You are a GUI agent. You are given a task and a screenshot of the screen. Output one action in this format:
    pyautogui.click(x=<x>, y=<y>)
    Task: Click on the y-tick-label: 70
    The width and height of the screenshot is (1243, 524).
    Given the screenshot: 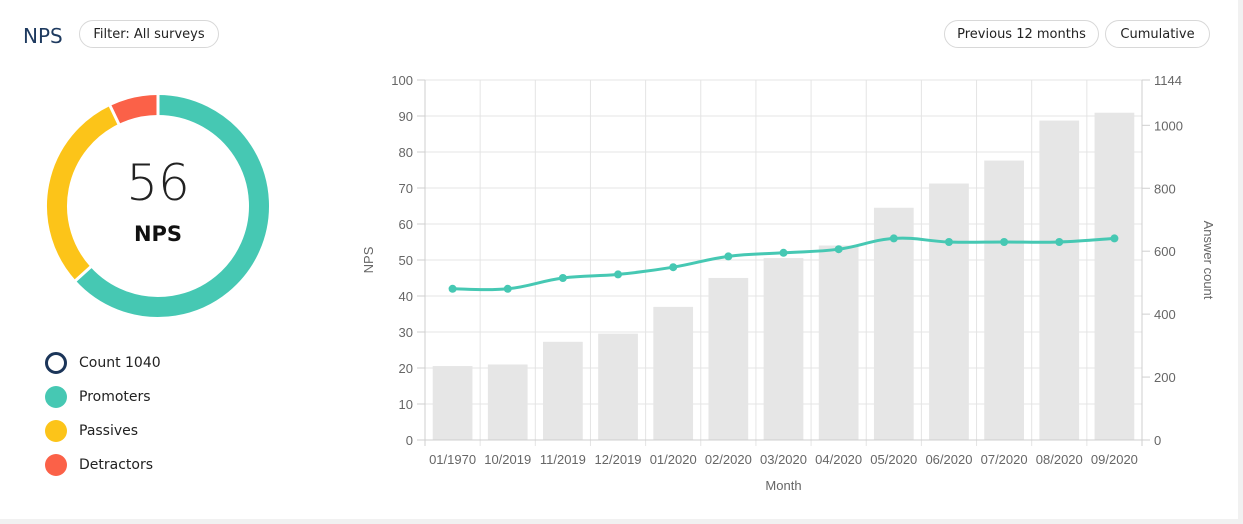 What is the action you would take?
    pyautogui.click(x=406, y=188)
    